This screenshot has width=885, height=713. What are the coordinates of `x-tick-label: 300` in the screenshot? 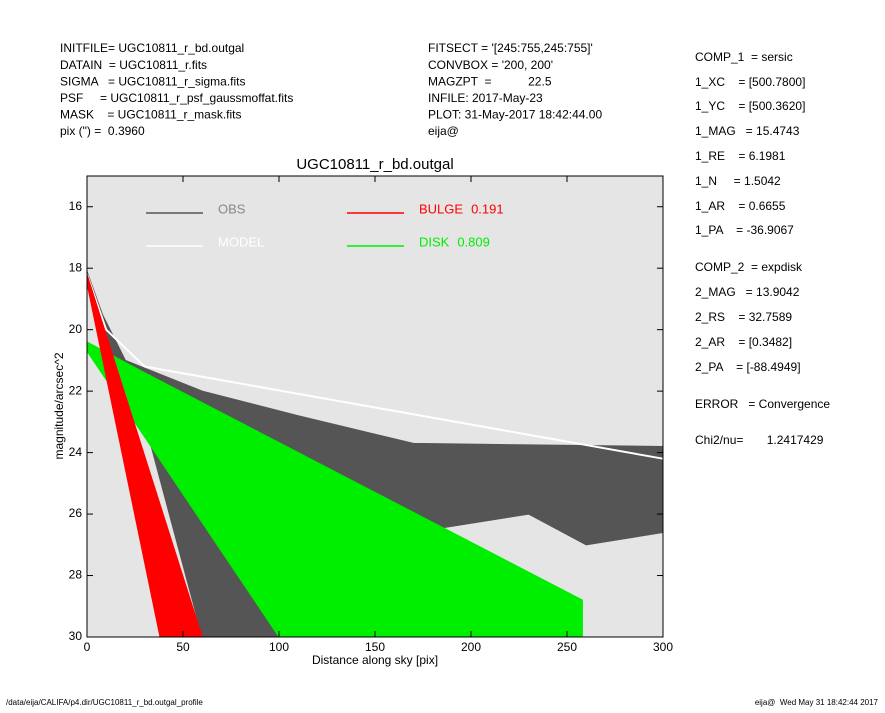 It's located at (663, 647).